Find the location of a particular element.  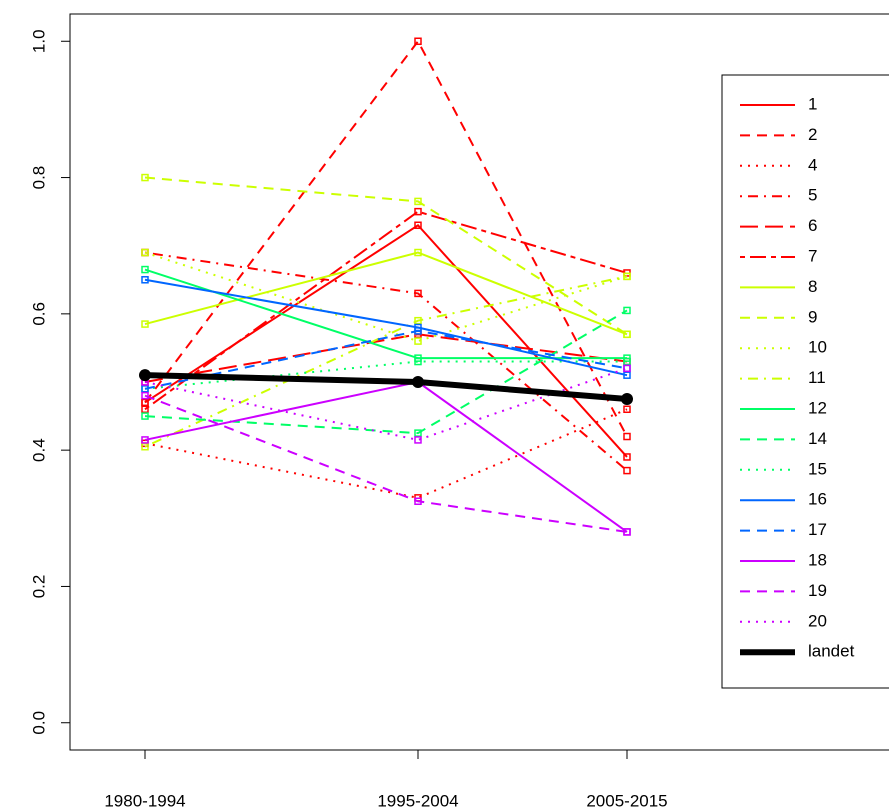

legend-label: 2 is located at coordinates (812, 134).